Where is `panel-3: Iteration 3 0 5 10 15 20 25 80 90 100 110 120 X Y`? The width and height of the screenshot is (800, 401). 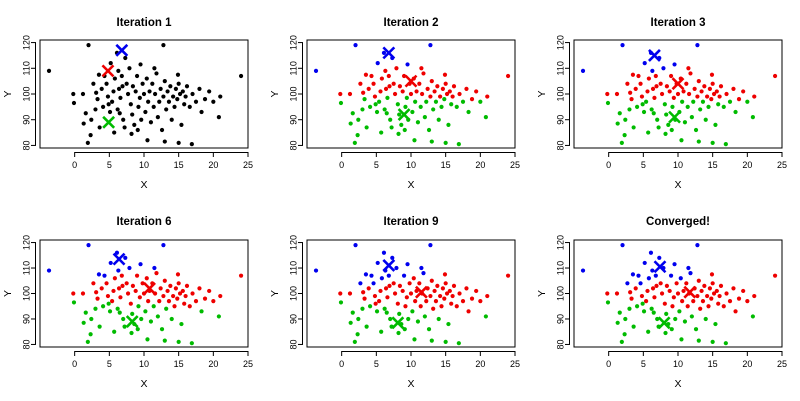 panel-3: Iteration 3 0 5 10 15 20 25 80 90 100 110 120 X Y is located at coordinates (661, 104).